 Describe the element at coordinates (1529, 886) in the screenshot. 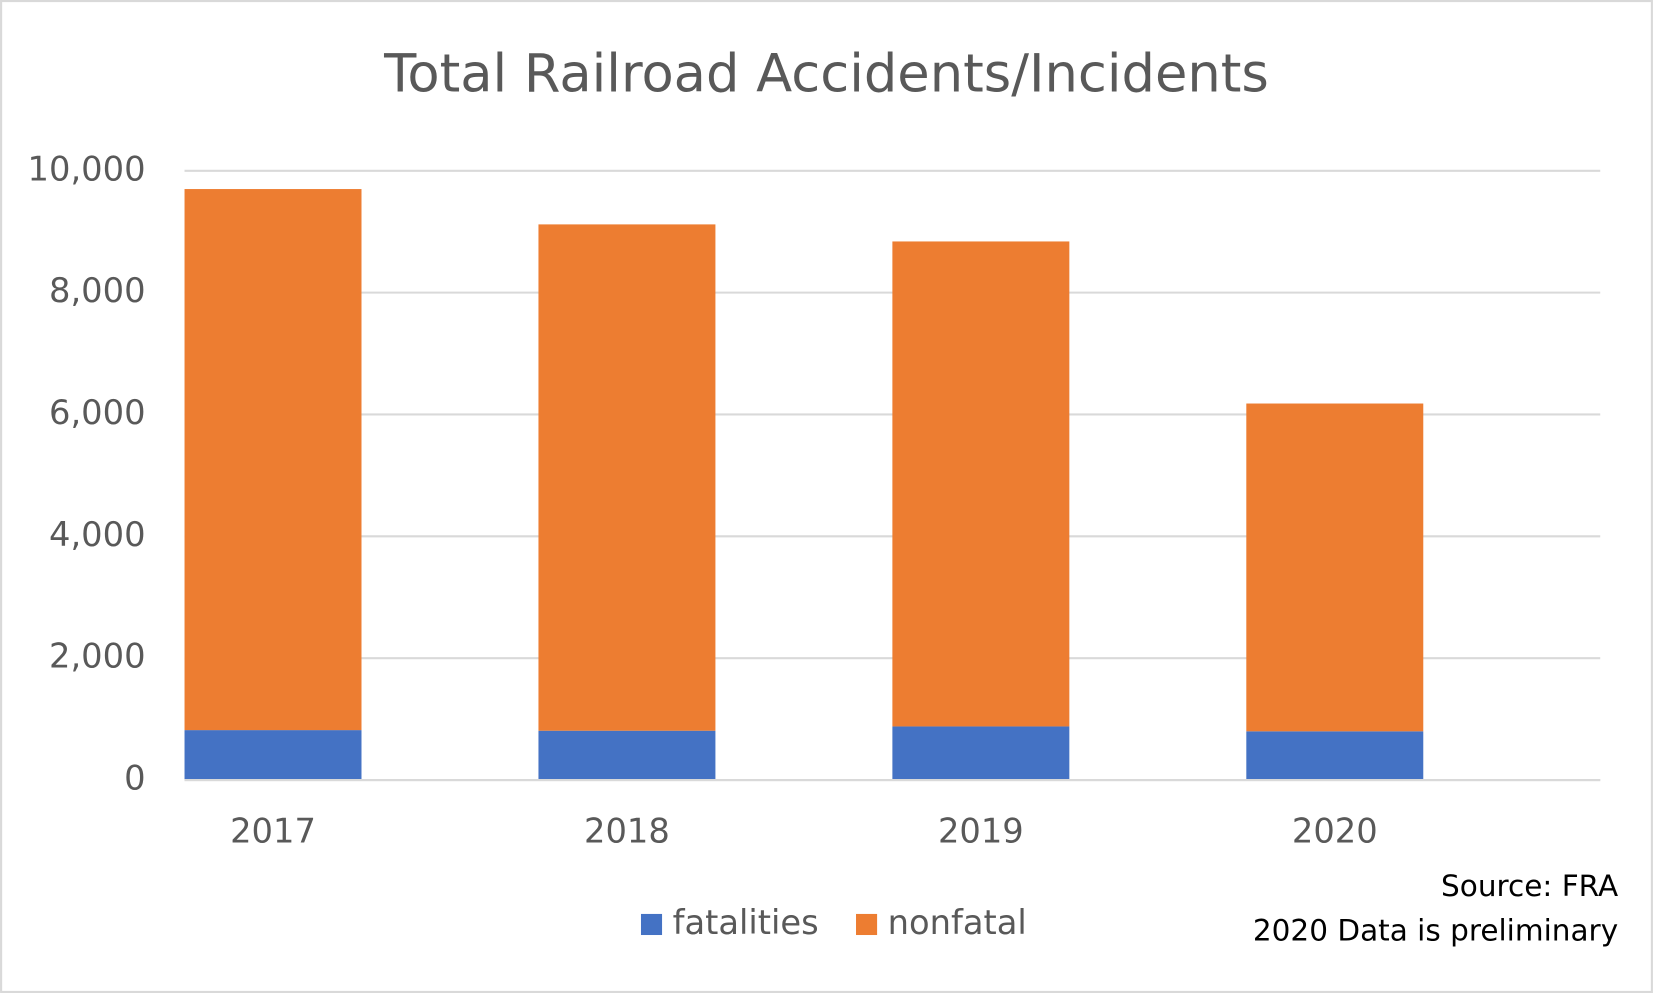

I see `source-note: Source: FRA` at that location.